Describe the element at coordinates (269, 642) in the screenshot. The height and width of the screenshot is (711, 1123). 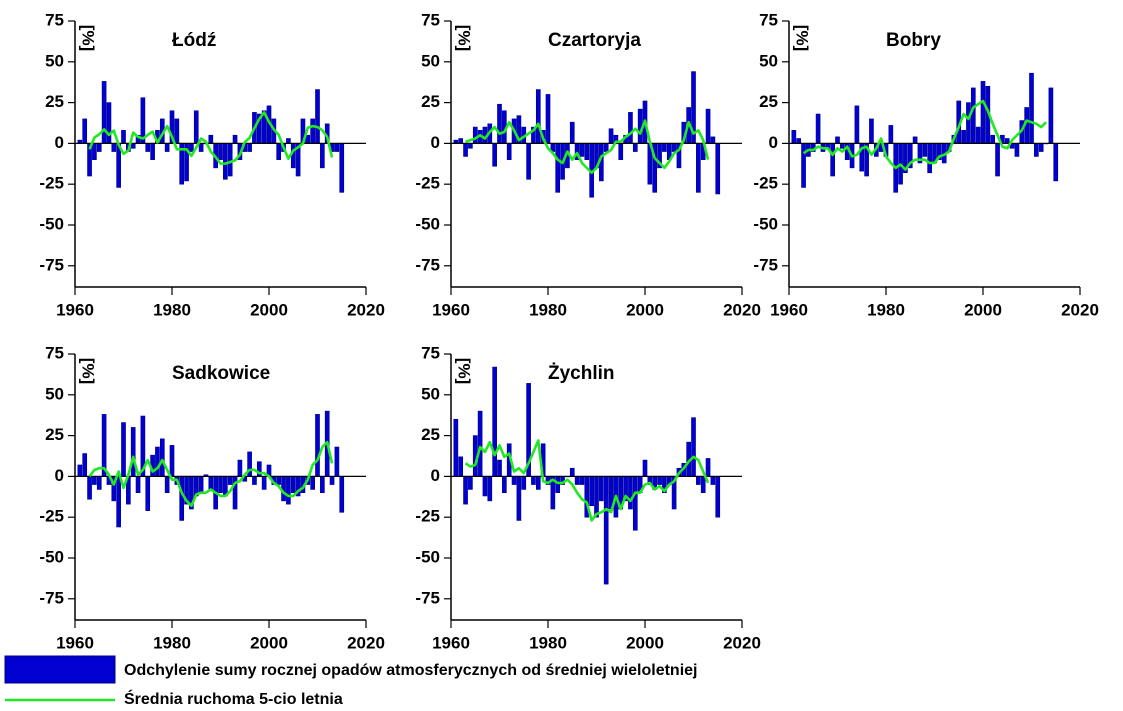
I see `x-tick-label: 2000` at that location.